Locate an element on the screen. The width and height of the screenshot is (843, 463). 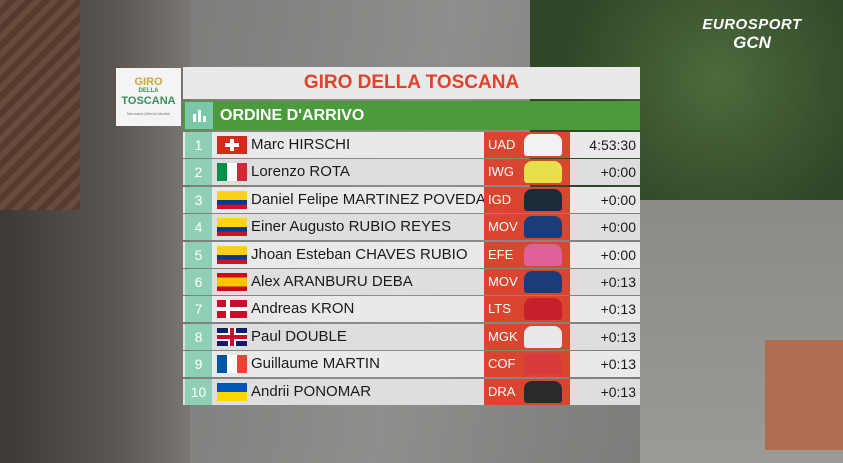
team-cell: LTS is located at coordinates (527, 309).